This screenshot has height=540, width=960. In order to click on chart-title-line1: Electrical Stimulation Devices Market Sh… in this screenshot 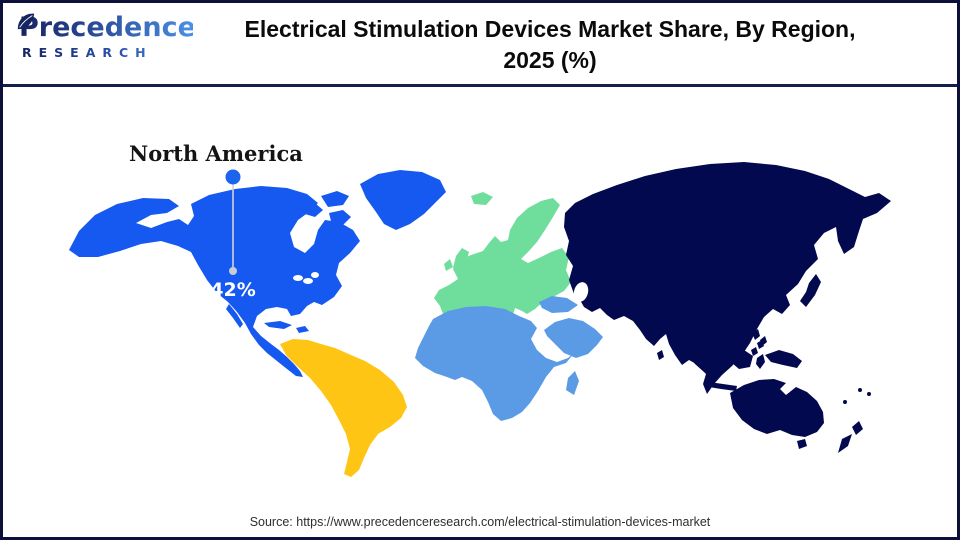, I will do `click(550, 29)`.